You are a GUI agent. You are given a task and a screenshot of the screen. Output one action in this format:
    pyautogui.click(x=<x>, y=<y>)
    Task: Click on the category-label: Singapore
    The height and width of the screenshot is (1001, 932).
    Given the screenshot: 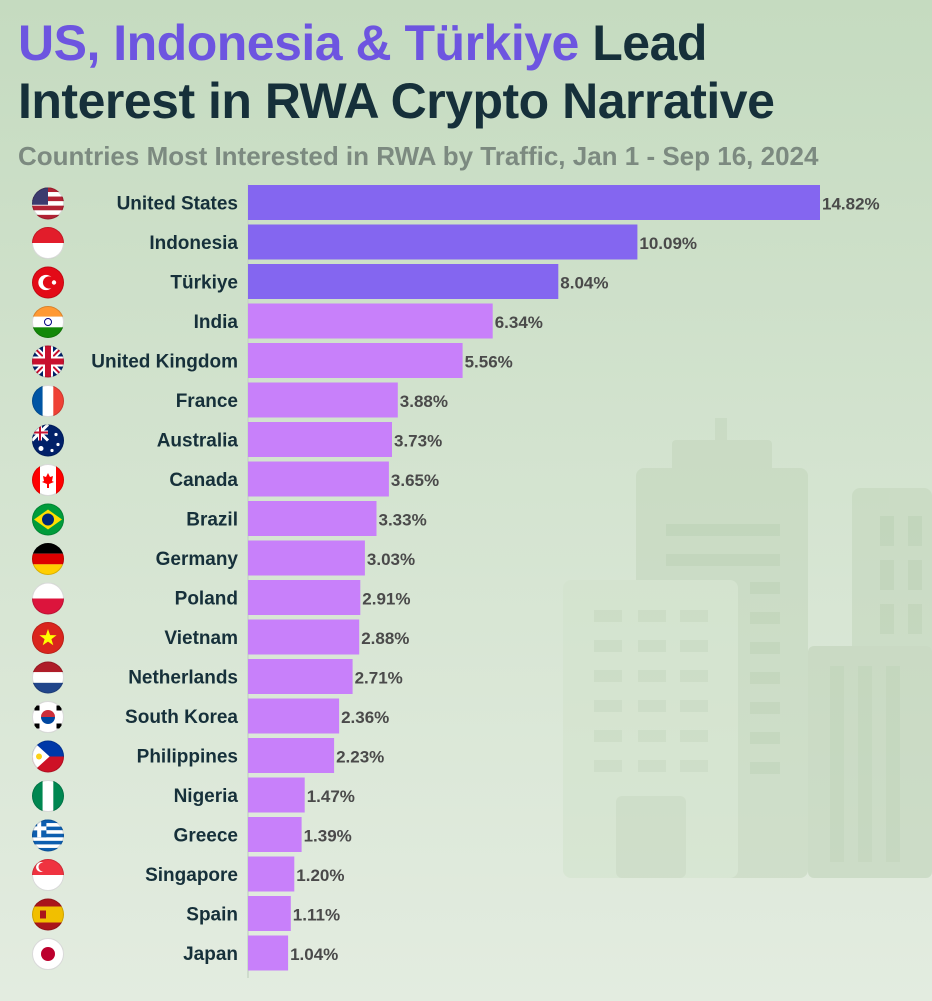 What is the action you would take?
    pyautogui.click(x=191, y=875)
    